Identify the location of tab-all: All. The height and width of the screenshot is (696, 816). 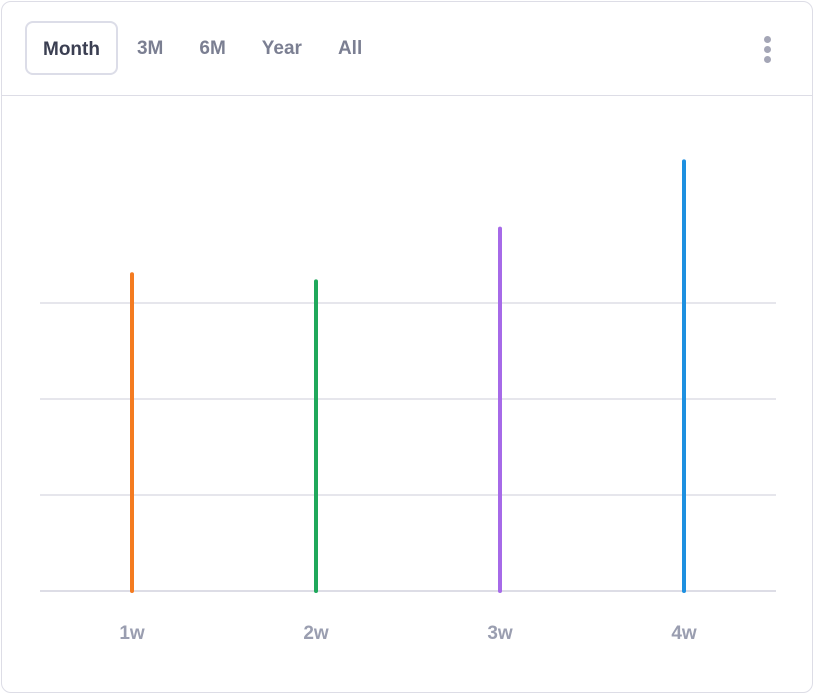
(350, 48).